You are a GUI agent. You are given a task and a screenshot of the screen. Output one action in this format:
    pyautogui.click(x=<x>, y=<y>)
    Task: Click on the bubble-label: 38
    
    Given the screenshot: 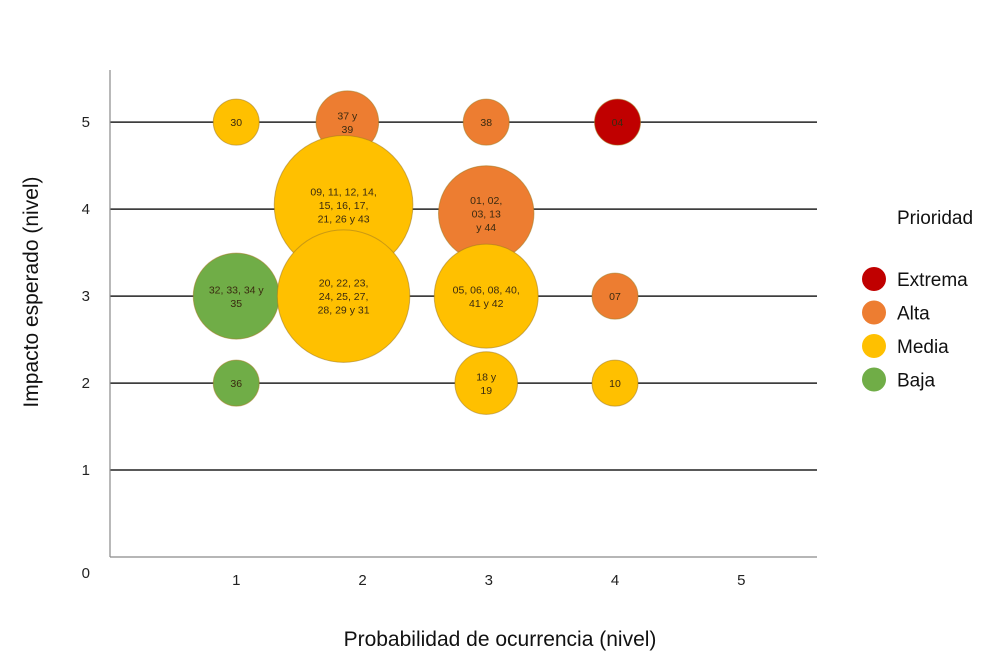 What is the action you would take?
    pyautogui.click(x=486, y=123)
    